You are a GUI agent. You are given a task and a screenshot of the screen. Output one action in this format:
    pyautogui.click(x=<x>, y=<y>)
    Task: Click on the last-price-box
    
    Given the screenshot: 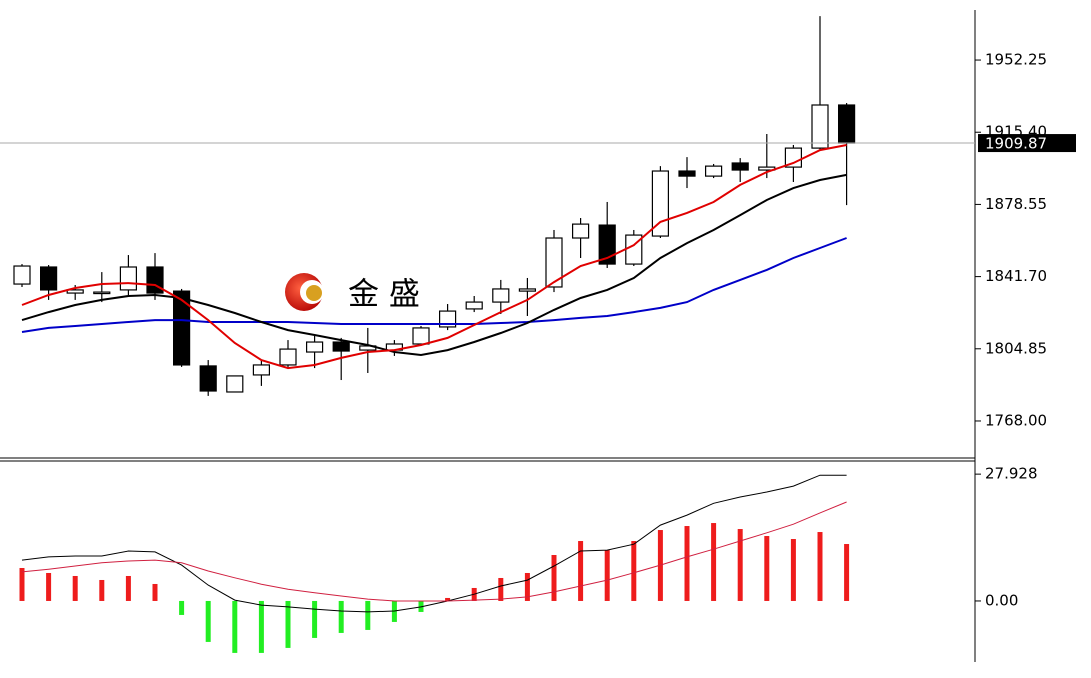 What is the action you would take?
    pyautogui.click(x=1027, y=143)
    